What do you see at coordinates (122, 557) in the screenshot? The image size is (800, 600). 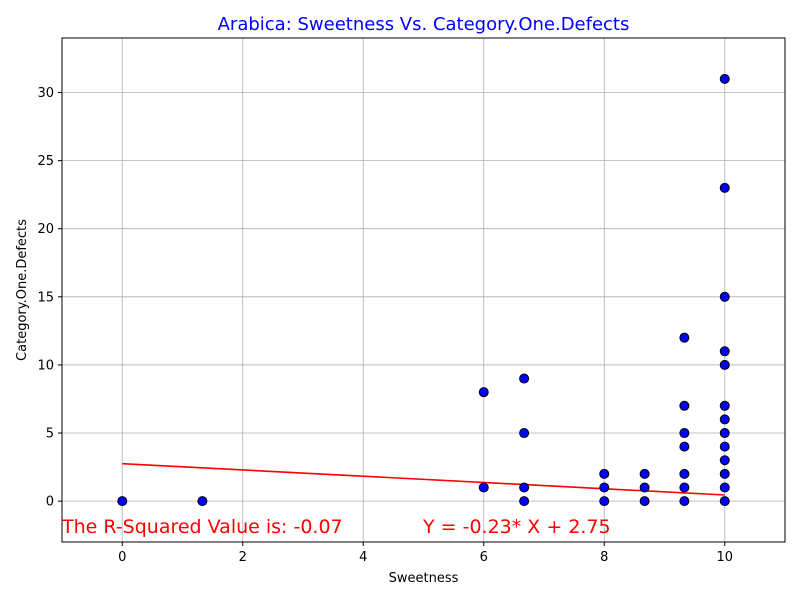 I see `x-tick-label: 0` at bounding box center [122, 557].